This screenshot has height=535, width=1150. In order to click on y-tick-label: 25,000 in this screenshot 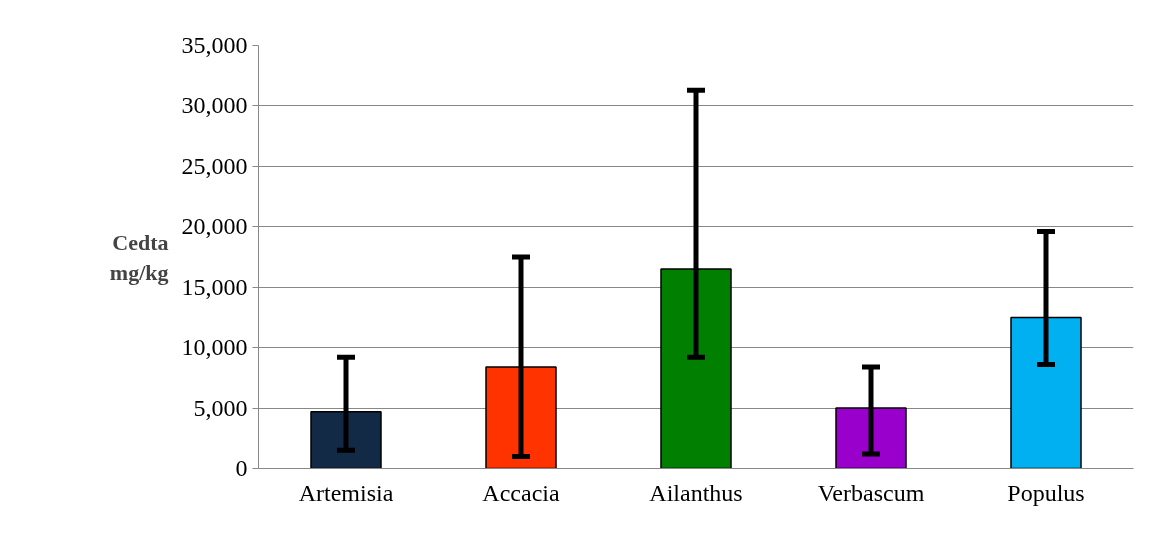, I will do `click(214, 165)`.